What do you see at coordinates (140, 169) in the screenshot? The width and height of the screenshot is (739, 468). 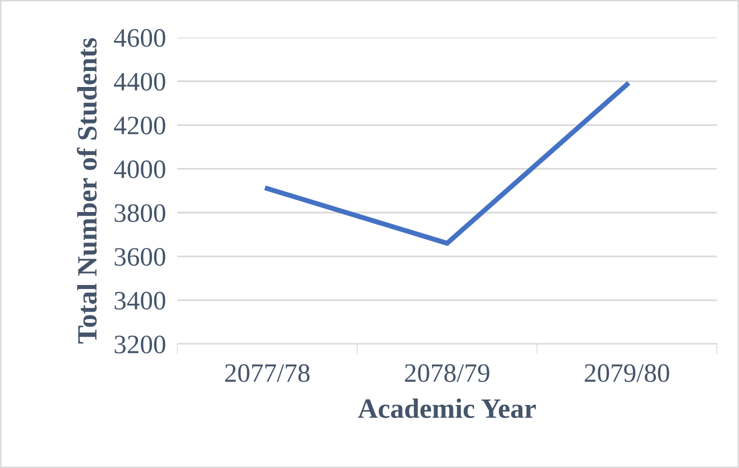 I see `y-tick-label: 4000` at bounding box center [140, 169].